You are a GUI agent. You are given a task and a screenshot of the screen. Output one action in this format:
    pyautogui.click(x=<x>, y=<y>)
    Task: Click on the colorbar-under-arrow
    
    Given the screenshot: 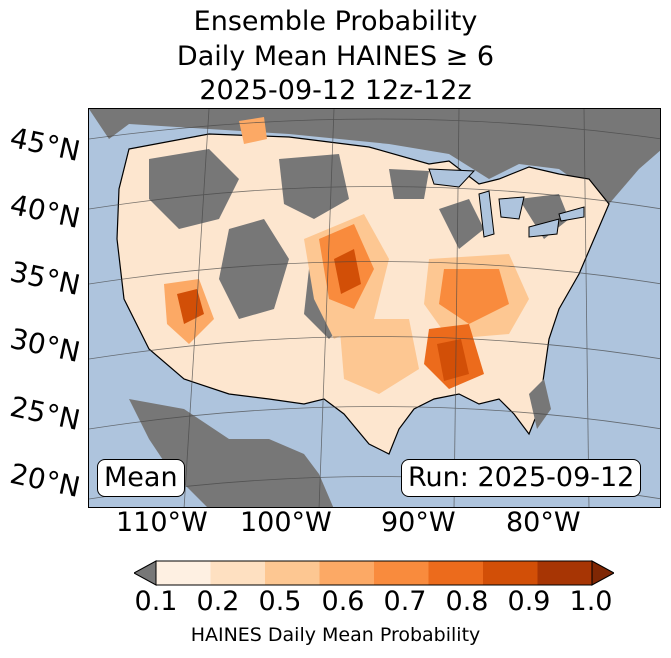 What is the action you would take?
    pyautogui.click(x=145, y=573)
    